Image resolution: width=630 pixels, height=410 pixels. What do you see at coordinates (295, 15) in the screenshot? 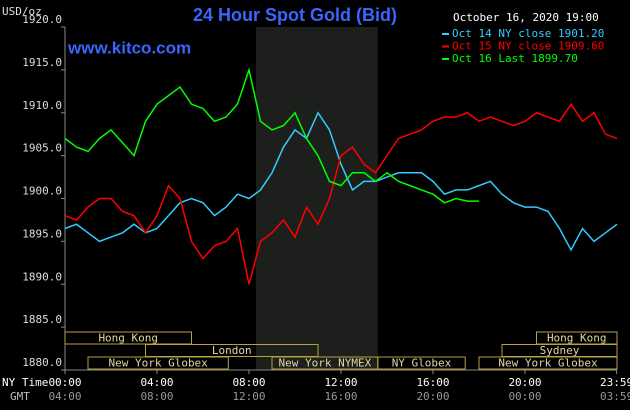
I see `chart-title: 24 Hour Spot Gold (Bid)` at bounding box center [295, 15].